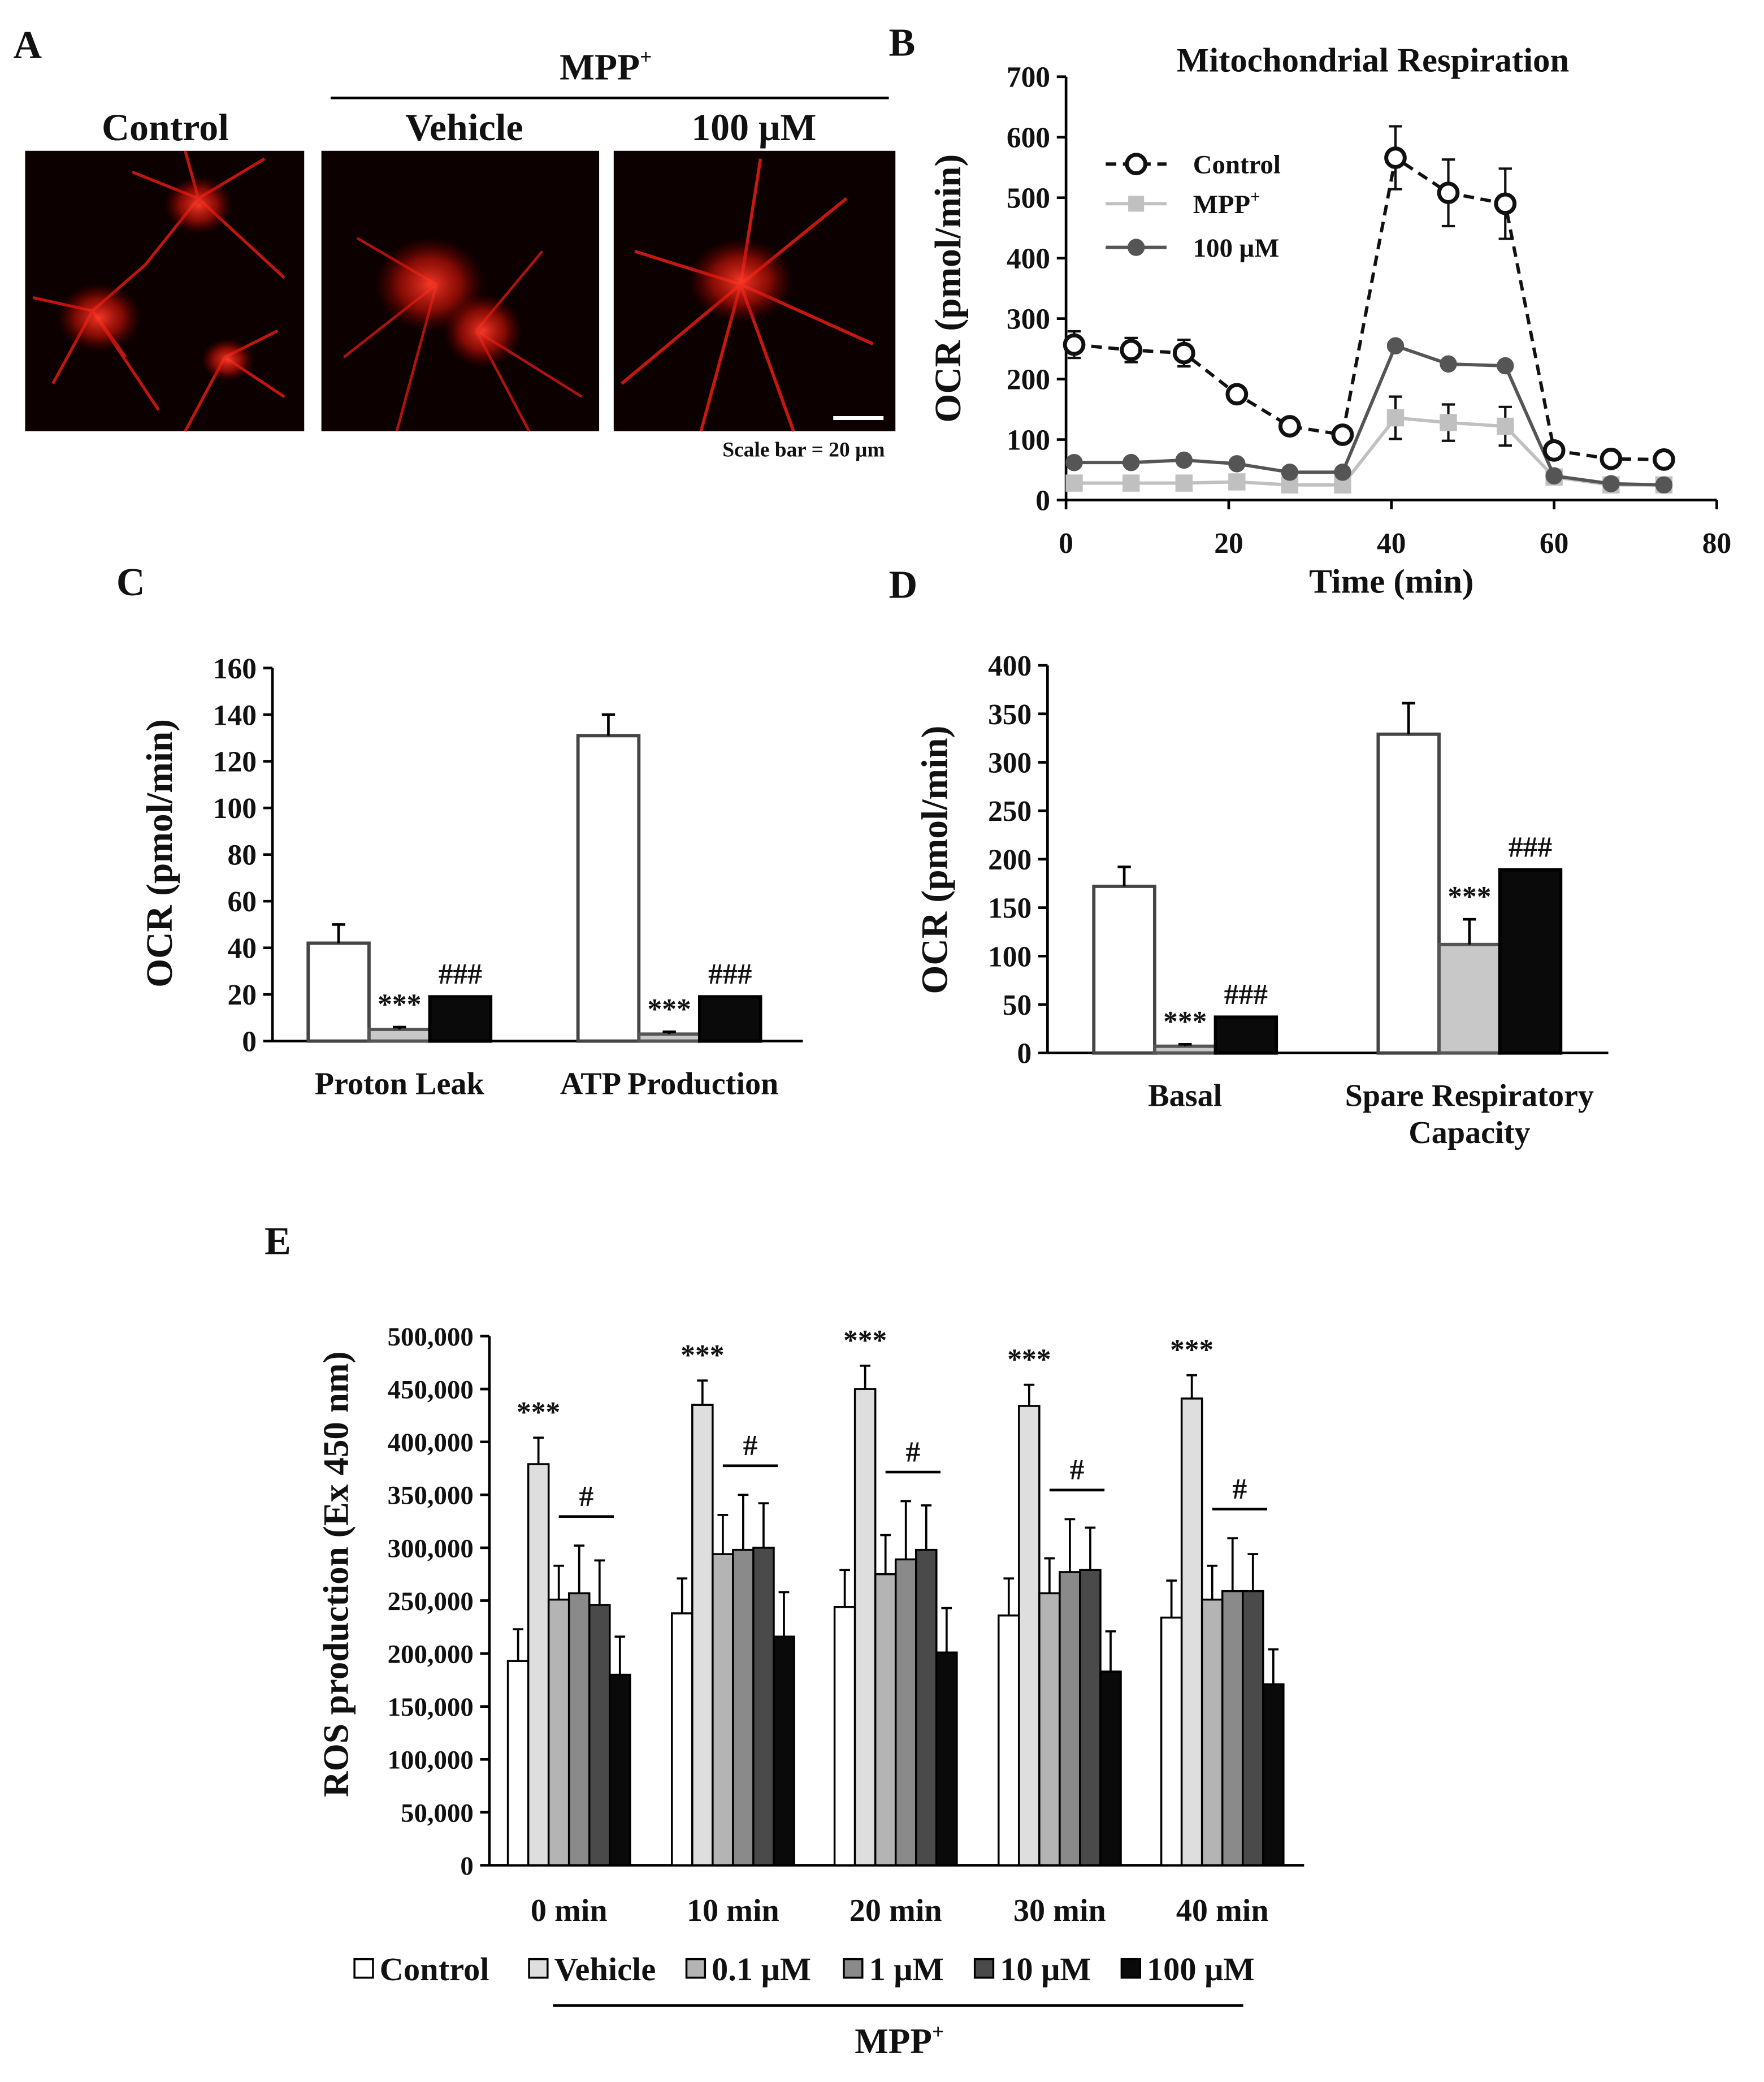 This screenshot has height=2082, width=1764. What do you see at coordinates (903, 585) in the screenshot?
I see `panel-letter-d: D` at bounding box center [903, 585].